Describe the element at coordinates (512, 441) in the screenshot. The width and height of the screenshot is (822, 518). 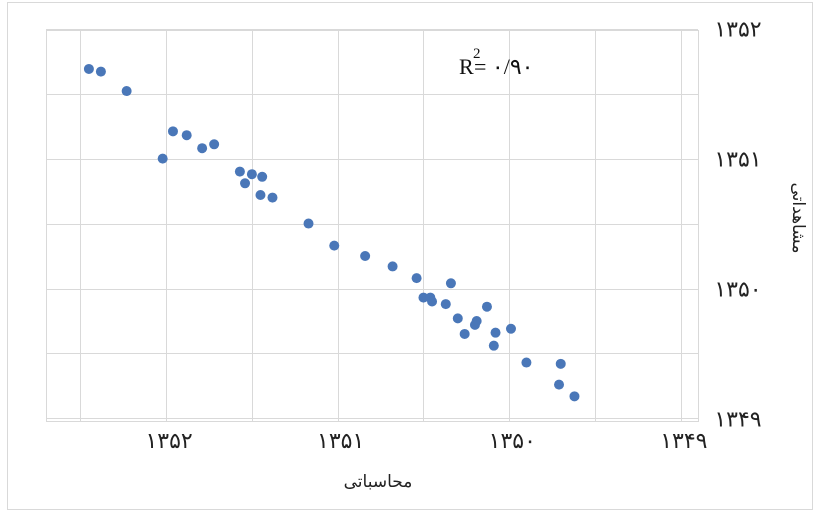
I see `x-tick-label: ۱۳۵۰` at that location.